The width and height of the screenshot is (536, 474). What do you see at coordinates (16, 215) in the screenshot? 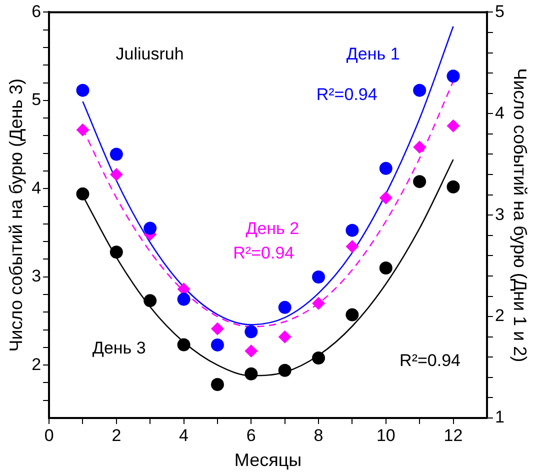
I see `y-axis-title: Число событий на бурю (День 3)` at bounding box center [16, 215].